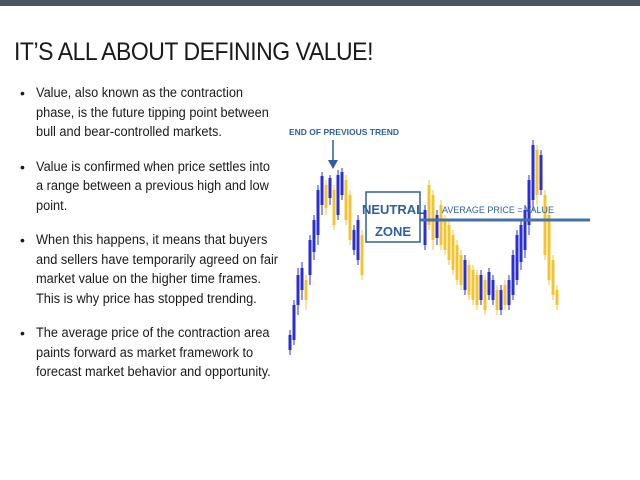 The image size is (640, 480). What do you see at coordinates (344, 132) in the screenshot?
I see `trend-annotation-label: END OF PREVIOUS TREND` at bounding box center [344, 132].